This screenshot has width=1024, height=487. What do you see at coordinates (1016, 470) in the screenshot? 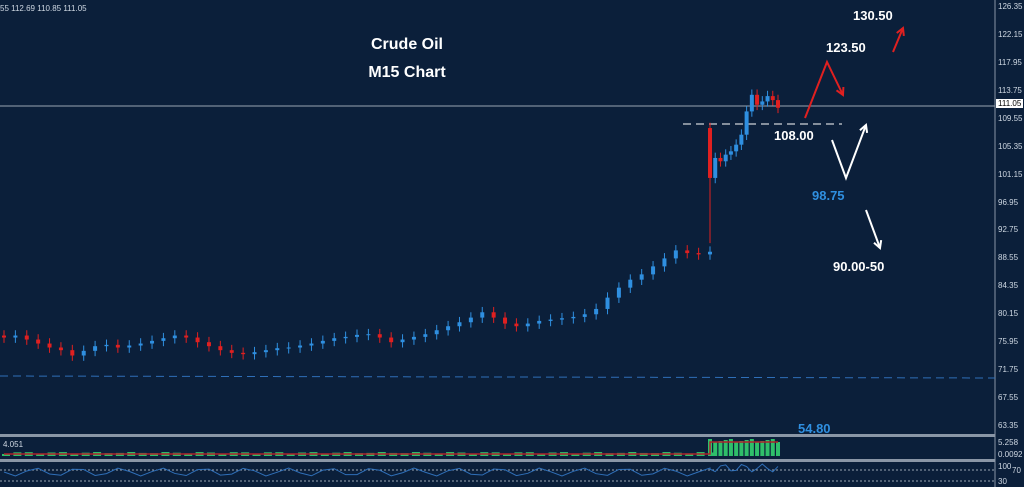
I see `rsi-axis-70: 70` at bounding box center [1016, 470].